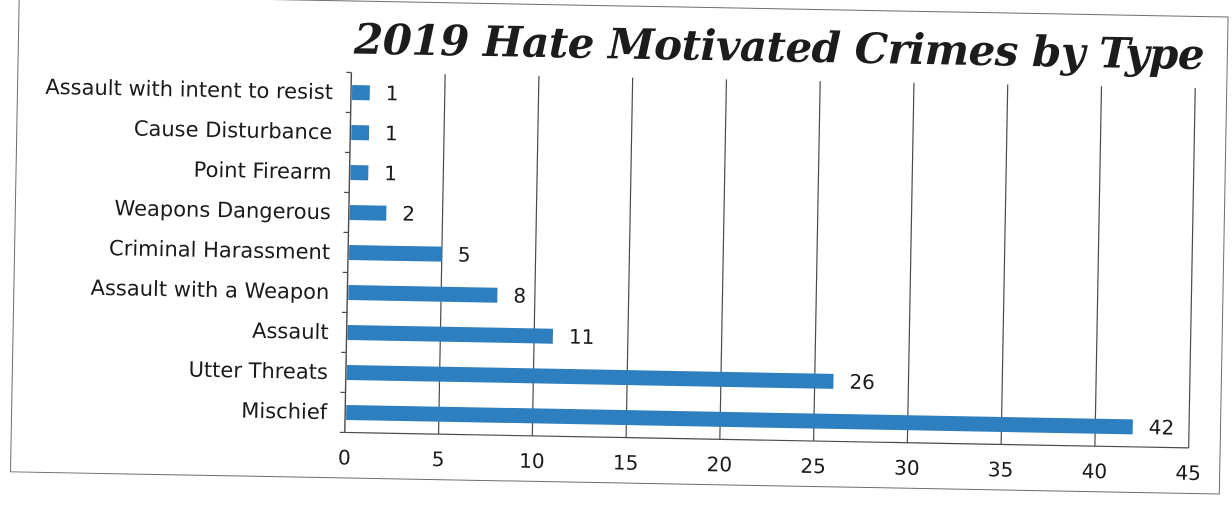 The width and height of the screenshot is (1232, 522). What do you see at coordinates (344, 457) in the screenshot?
I see `x-tick-label: 0` at bounding box center [344, 457].